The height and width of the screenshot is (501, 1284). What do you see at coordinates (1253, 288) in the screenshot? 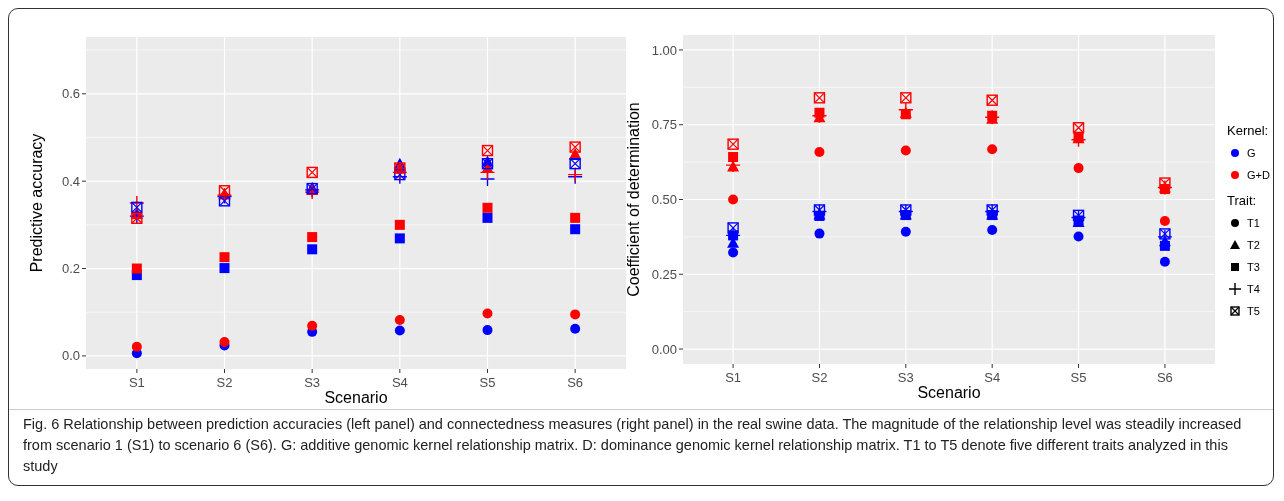
I see `text: T4` at bounding box center [1253, 288].